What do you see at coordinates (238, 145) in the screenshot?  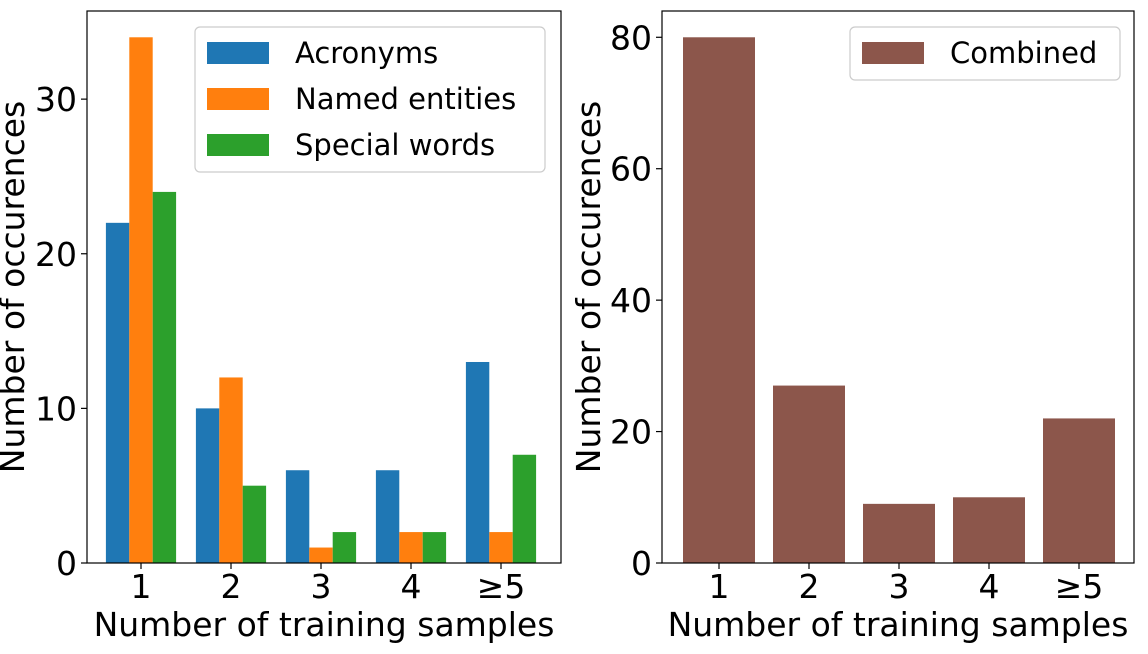 I see `legend-swatch-special-words` at bounding box center [238, 145].